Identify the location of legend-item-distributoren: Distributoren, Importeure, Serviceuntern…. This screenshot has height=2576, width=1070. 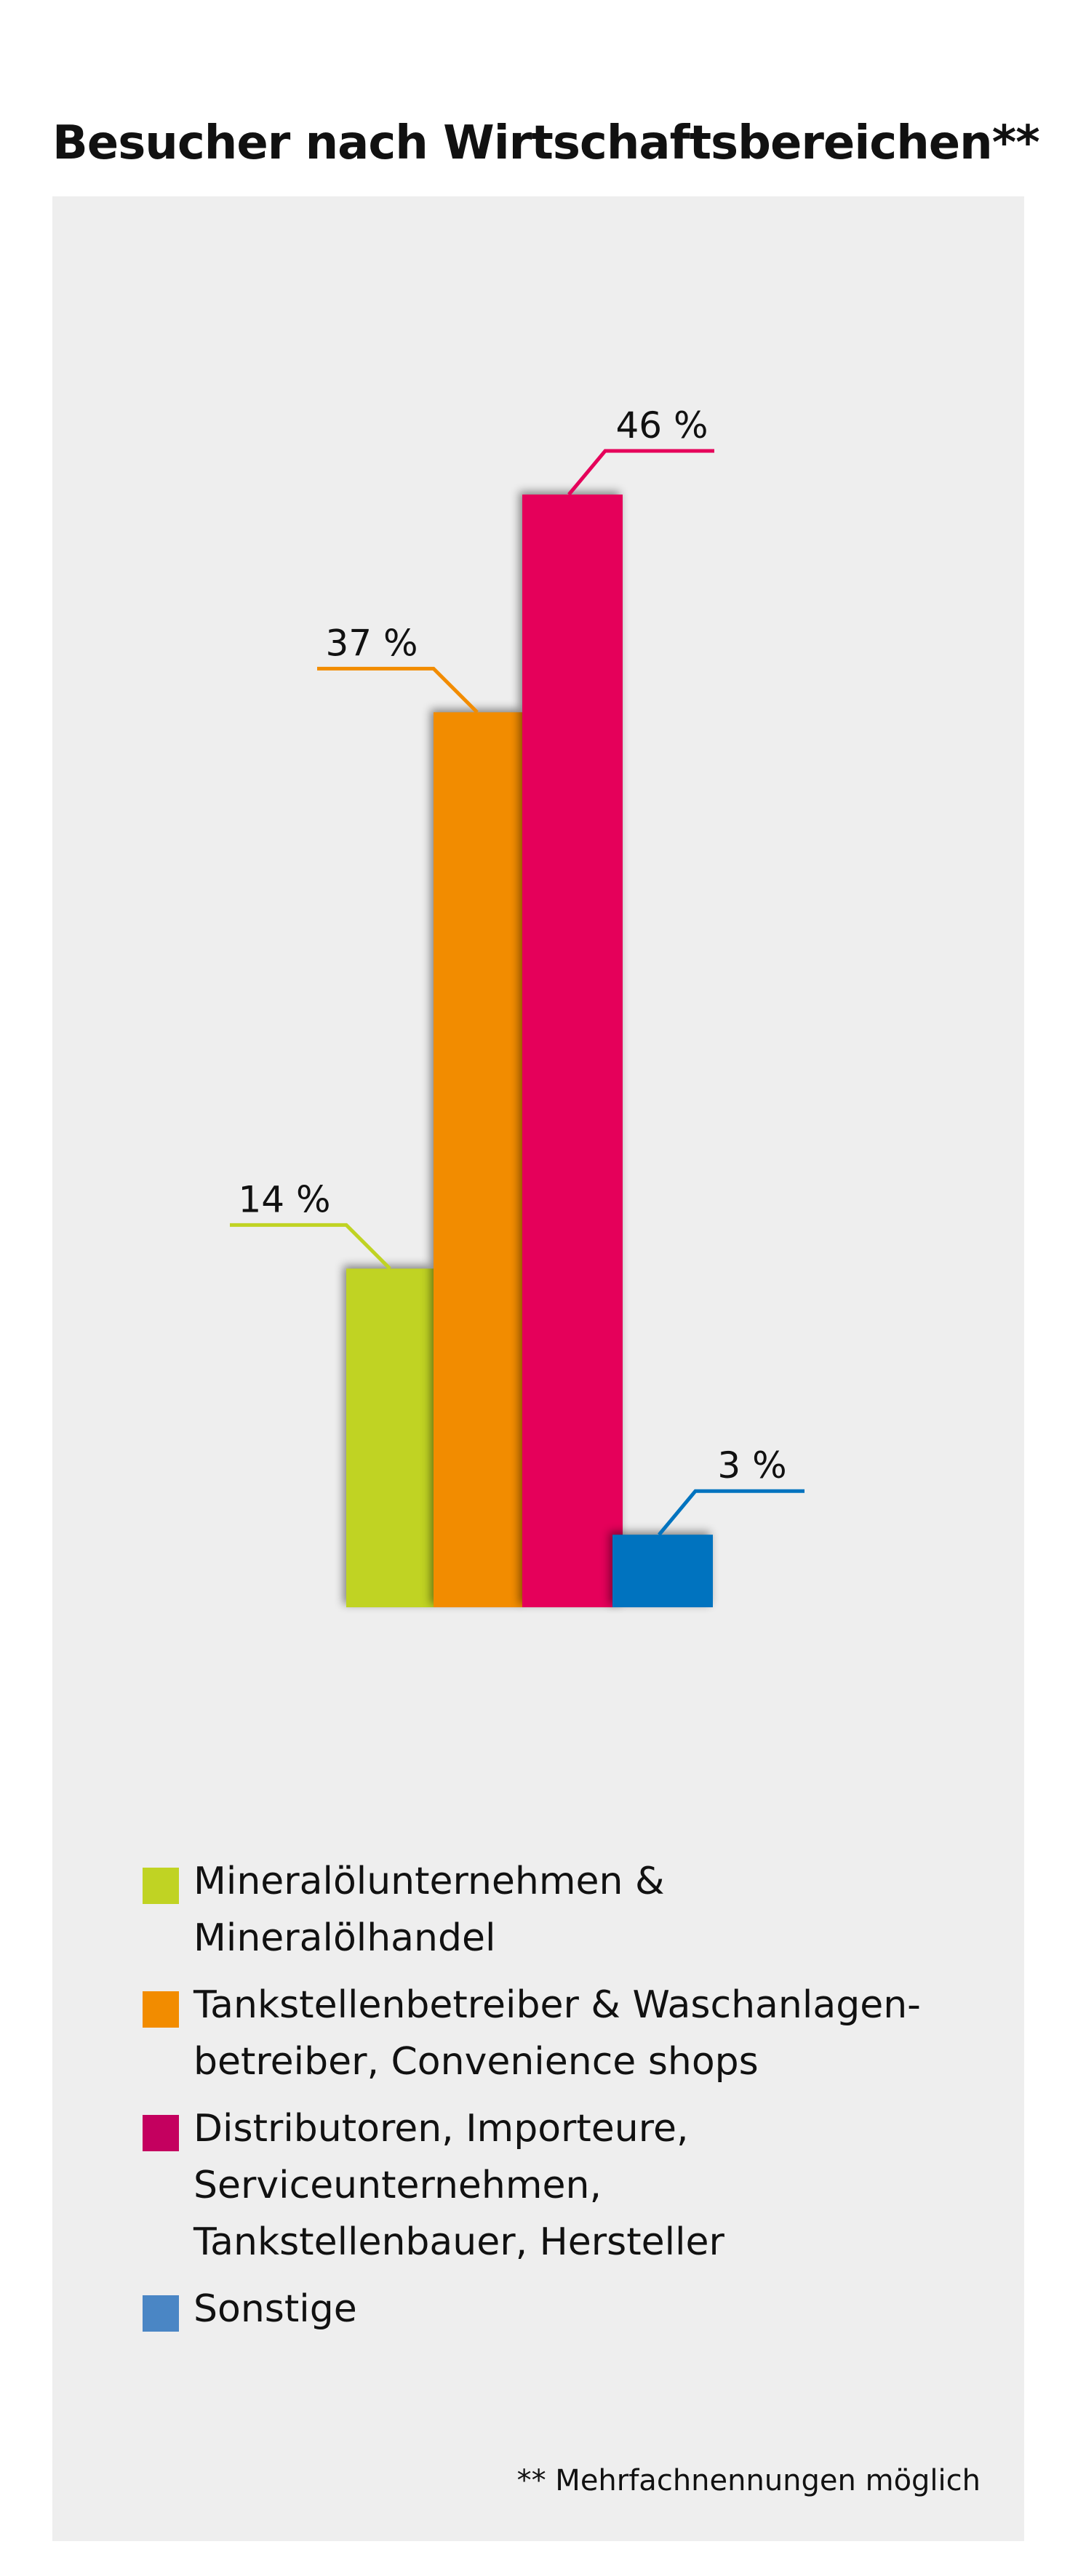
(572, 2189).